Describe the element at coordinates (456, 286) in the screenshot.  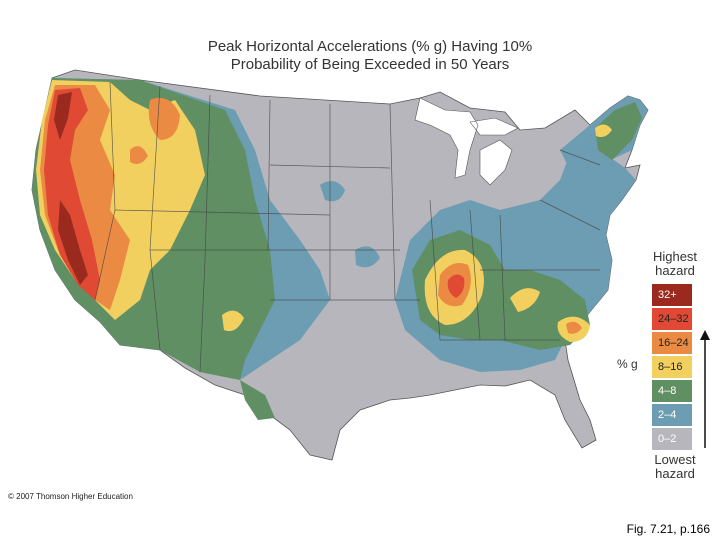
I see `zone-24-32-nmadrid` at that location.